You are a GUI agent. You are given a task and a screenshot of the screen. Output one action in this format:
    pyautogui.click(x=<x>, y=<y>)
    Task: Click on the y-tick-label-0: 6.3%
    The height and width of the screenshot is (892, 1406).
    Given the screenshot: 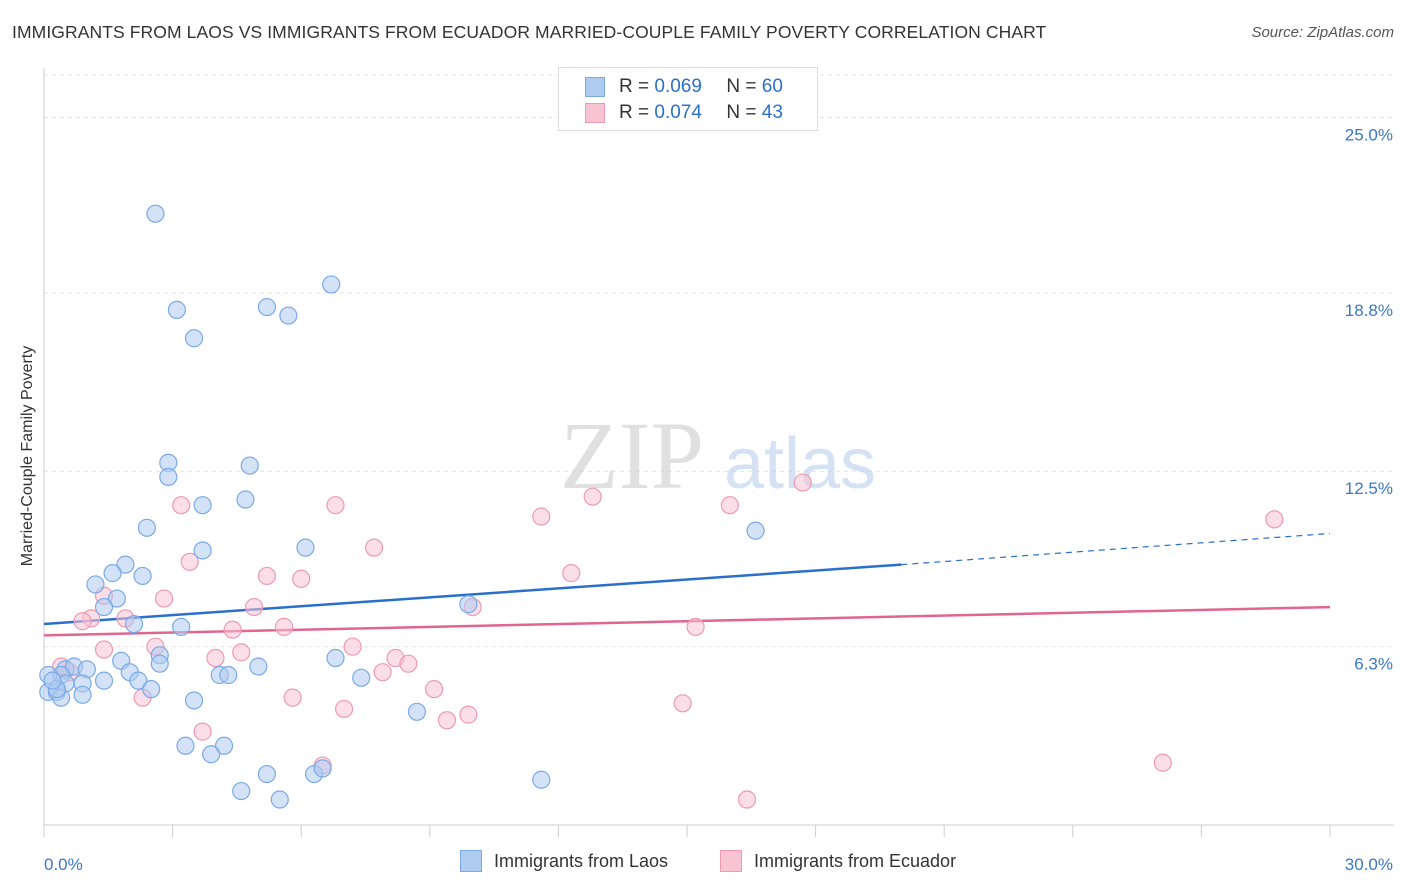 What is the action you would take?
    pyautogui.click(x=1373, y=664)
    